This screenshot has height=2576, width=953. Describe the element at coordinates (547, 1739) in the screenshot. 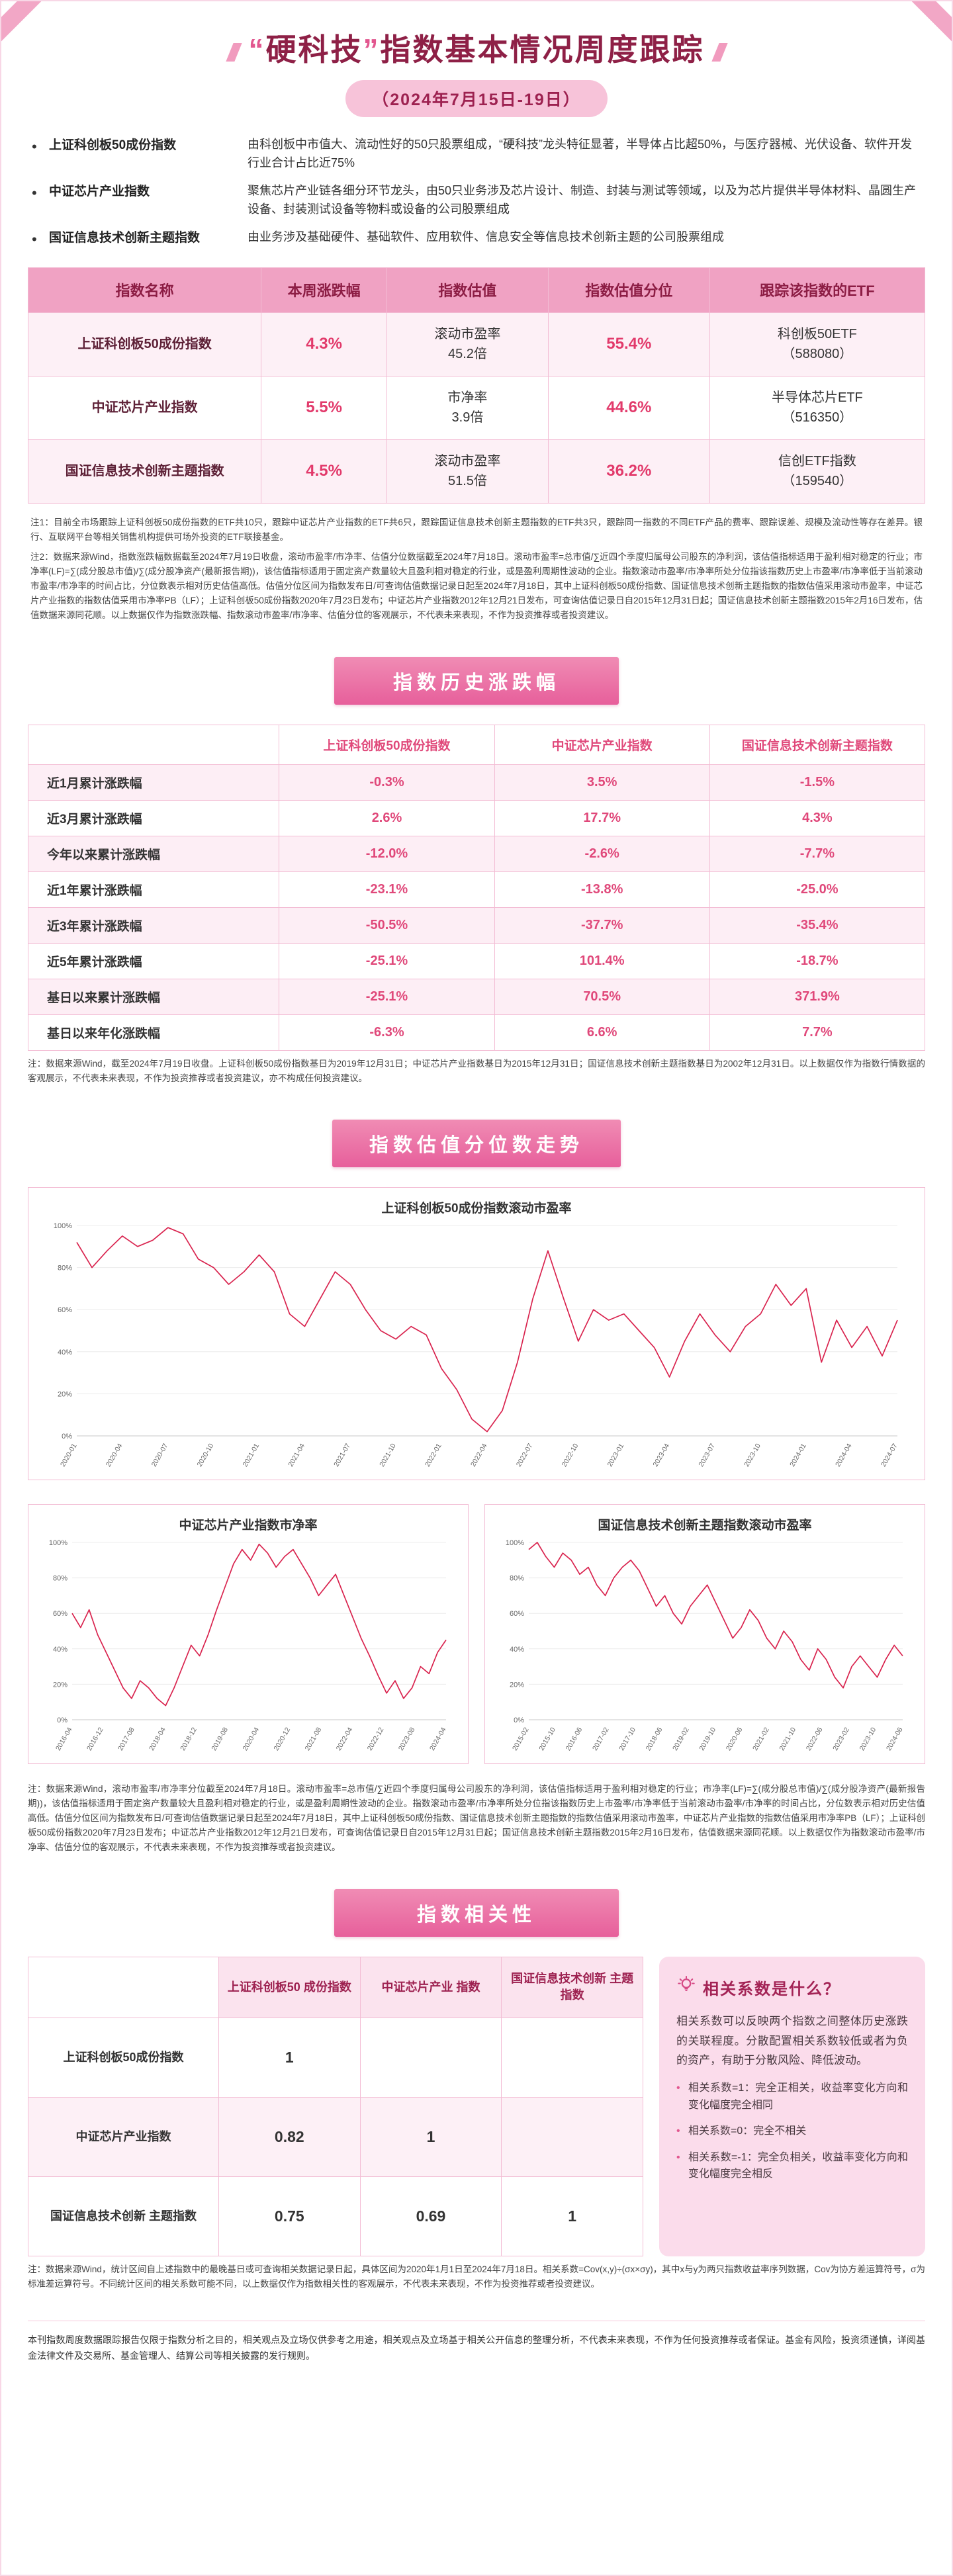

I see `svg-text: 2015-10` at that location.